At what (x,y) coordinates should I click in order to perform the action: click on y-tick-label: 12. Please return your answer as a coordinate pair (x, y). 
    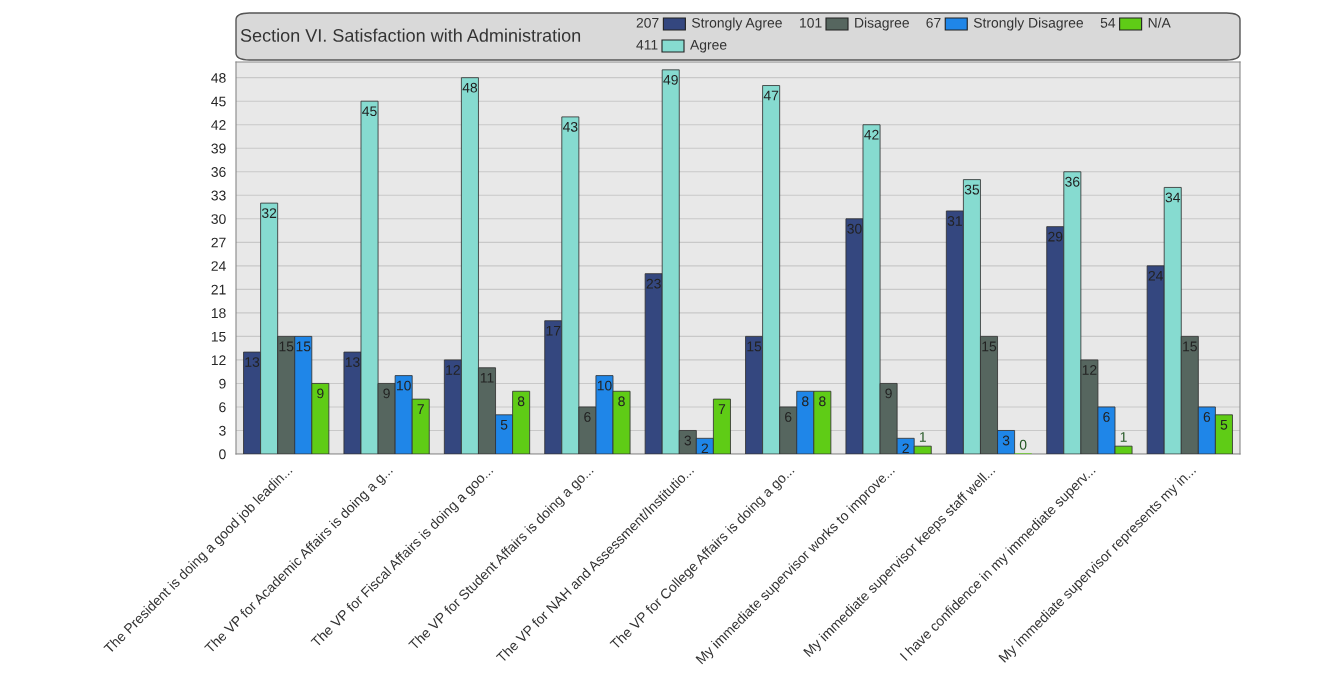
    Looking at the image, I should click on (218, 360).